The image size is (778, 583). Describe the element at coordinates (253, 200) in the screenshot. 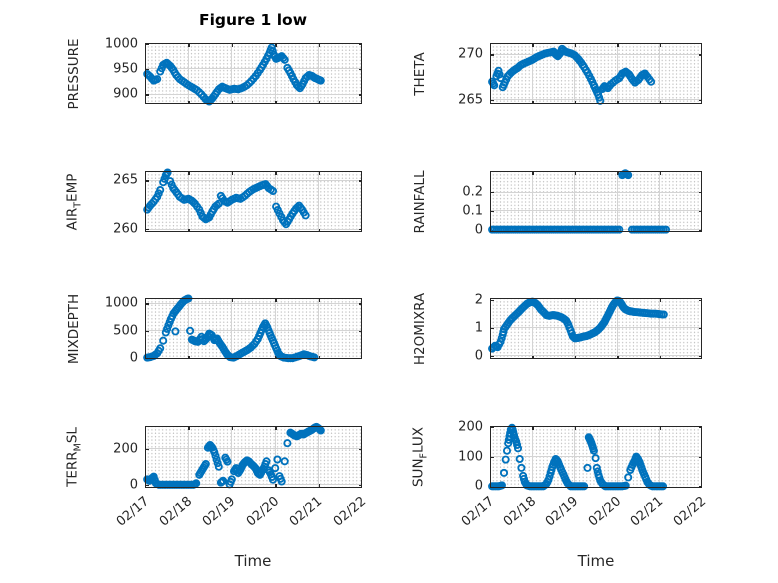

I see `subplot-air_temp` at that location.